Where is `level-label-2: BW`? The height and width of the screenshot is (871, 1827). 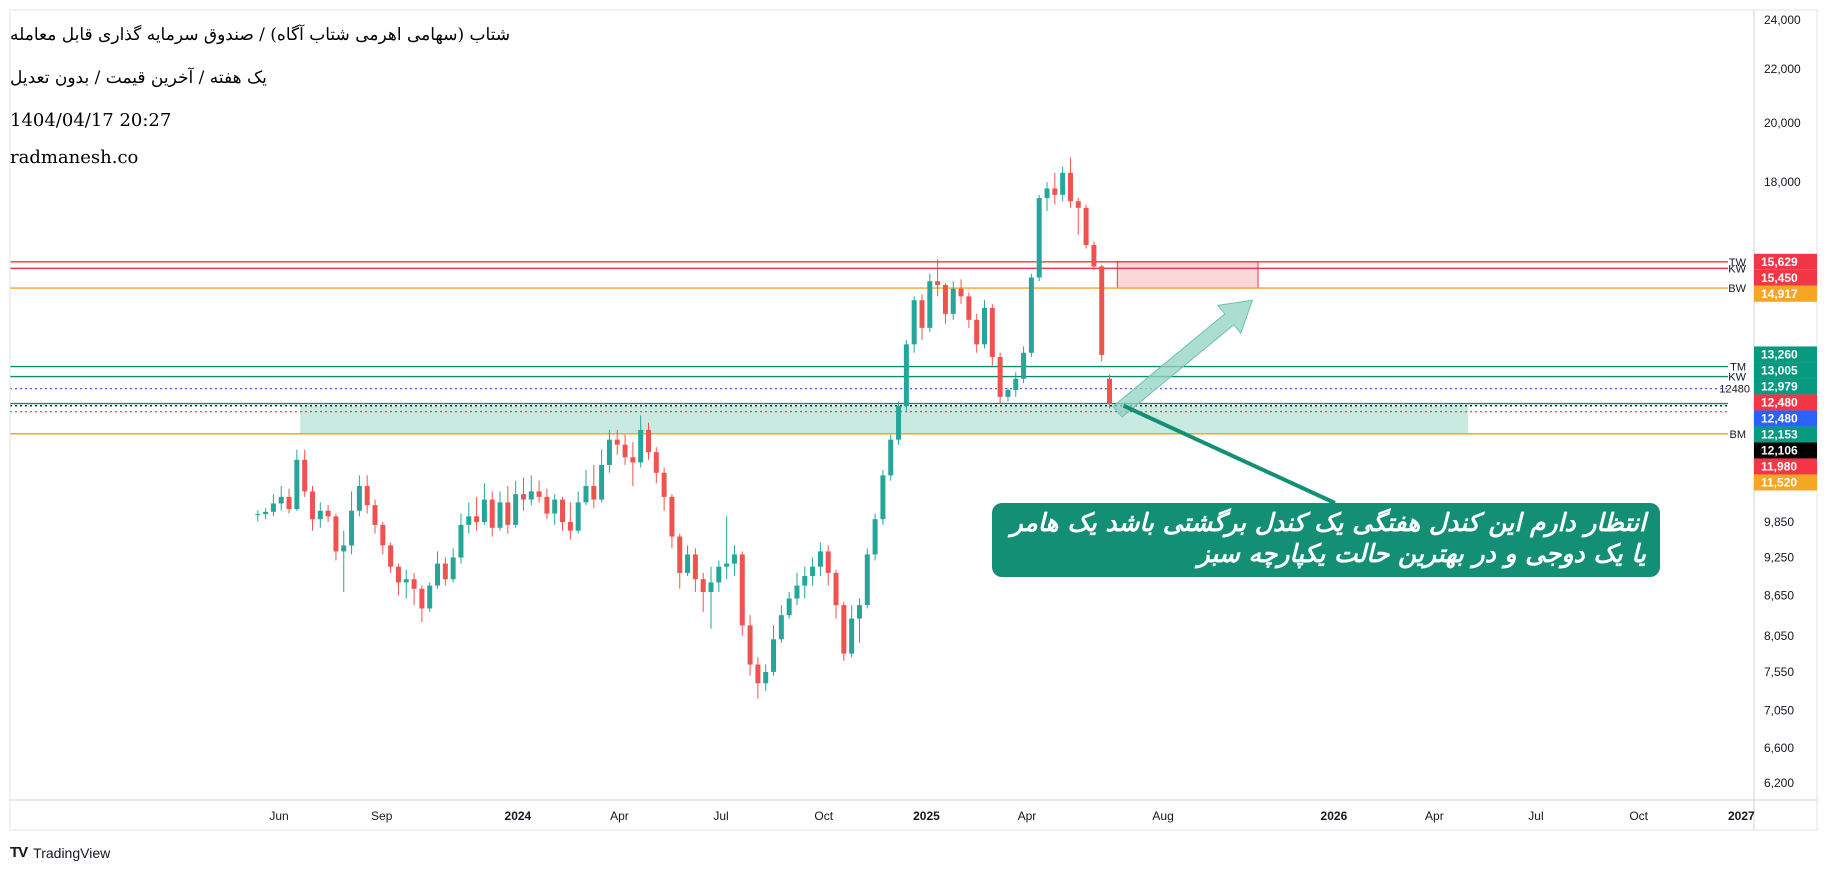
level-label-2: BW is located at coordinates (1737, 289).